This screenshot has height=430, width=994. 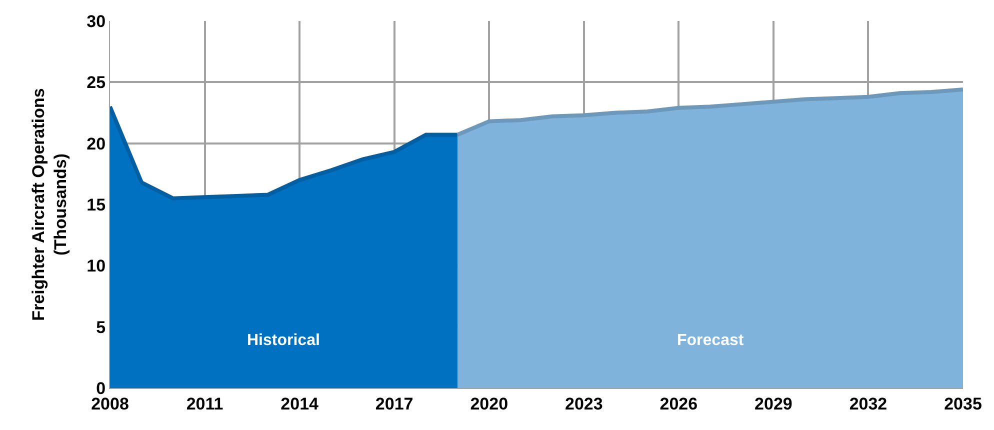 I want to click on y-tick-label: 5, so click(x=101, y=327).